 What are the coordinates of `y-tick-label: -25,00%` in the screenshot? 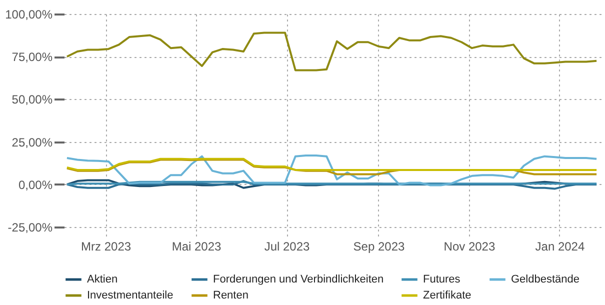 It's located at (30, 227).